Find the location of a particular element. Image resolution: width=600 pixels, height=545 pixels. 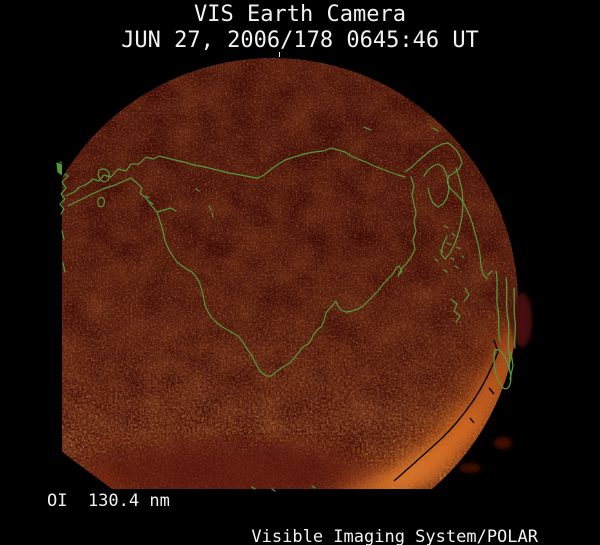

coastline-bottom-specks is located at coordinates (283, 488).